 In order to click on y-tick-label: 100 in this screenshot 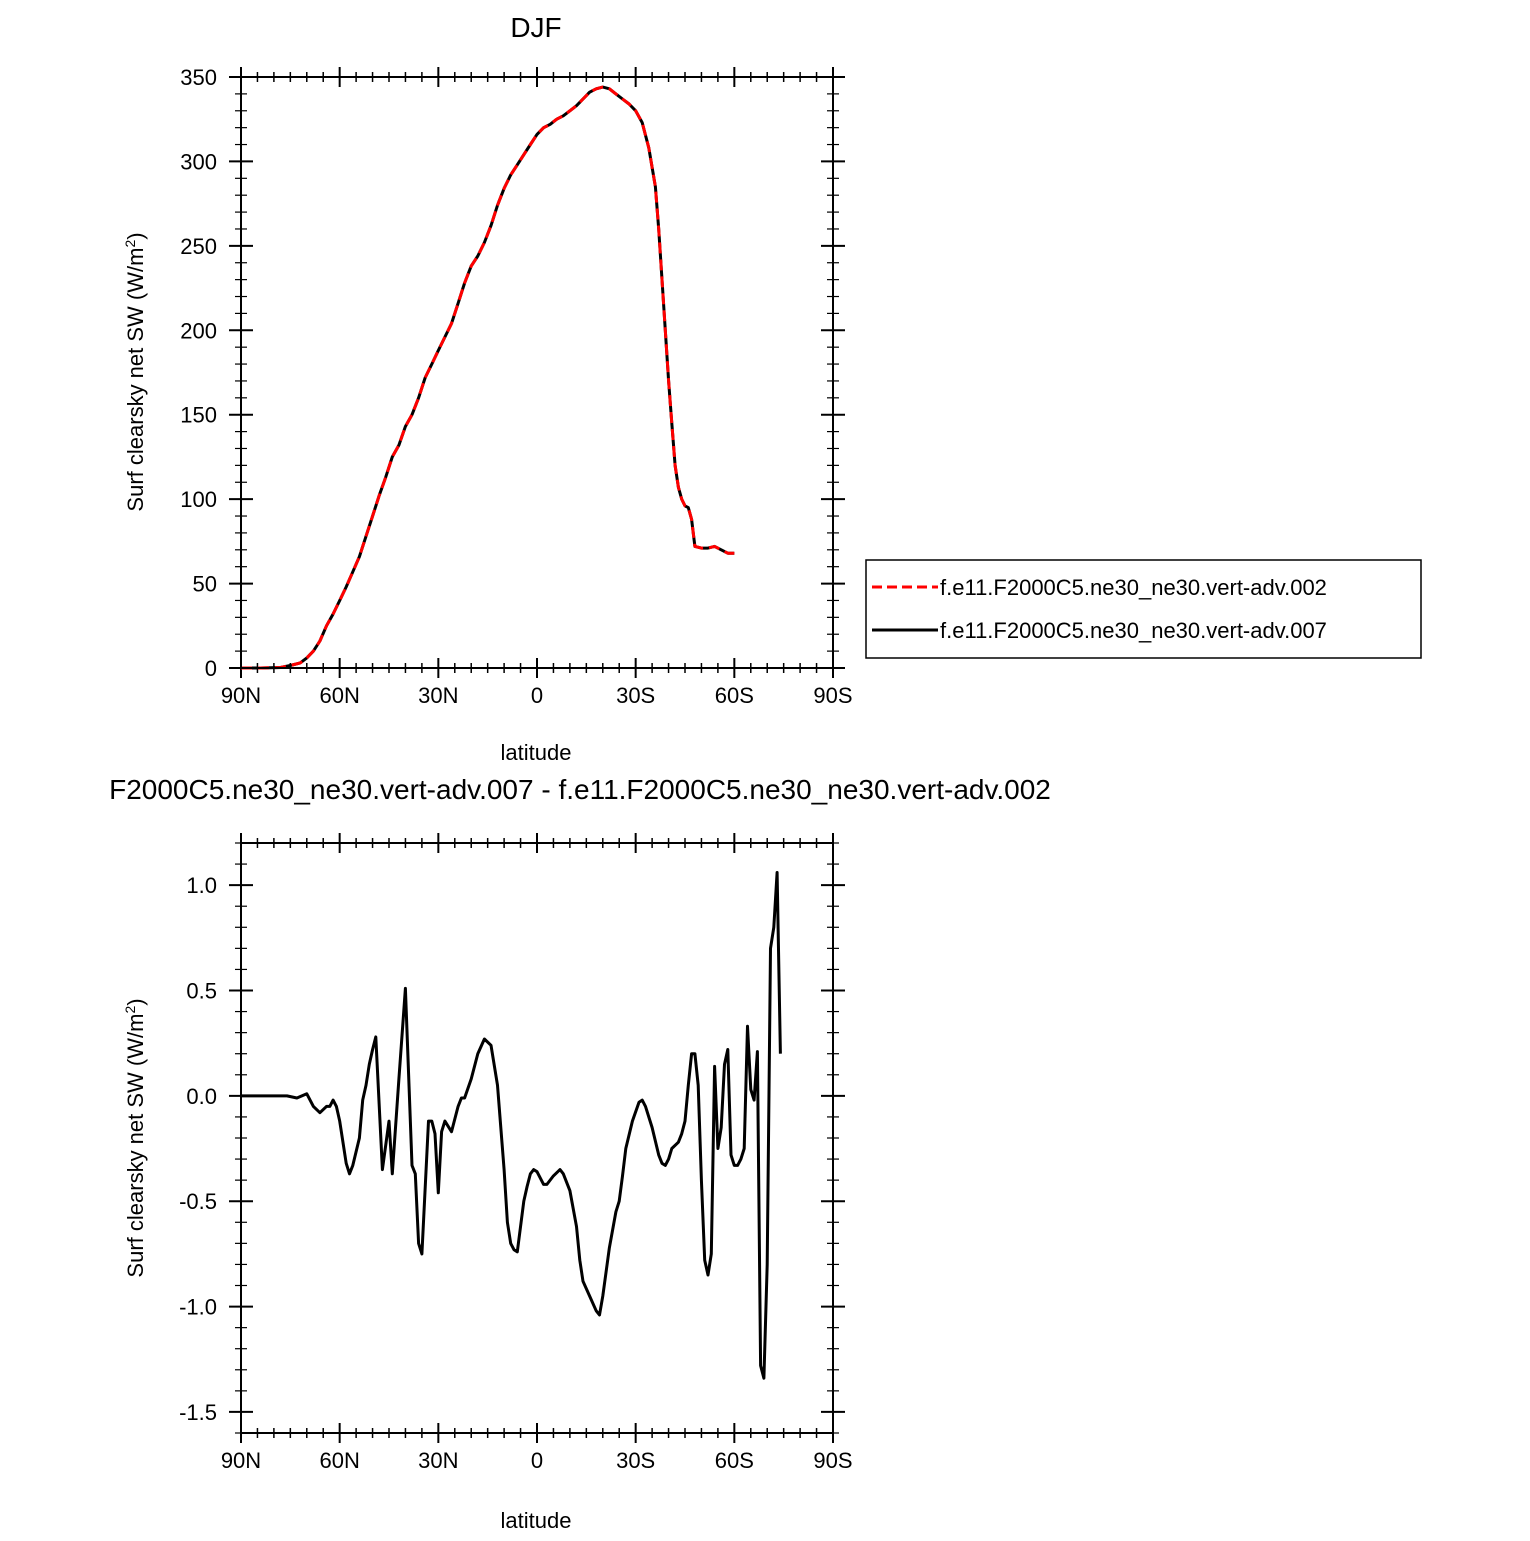, I will do `click(198, 499)`.